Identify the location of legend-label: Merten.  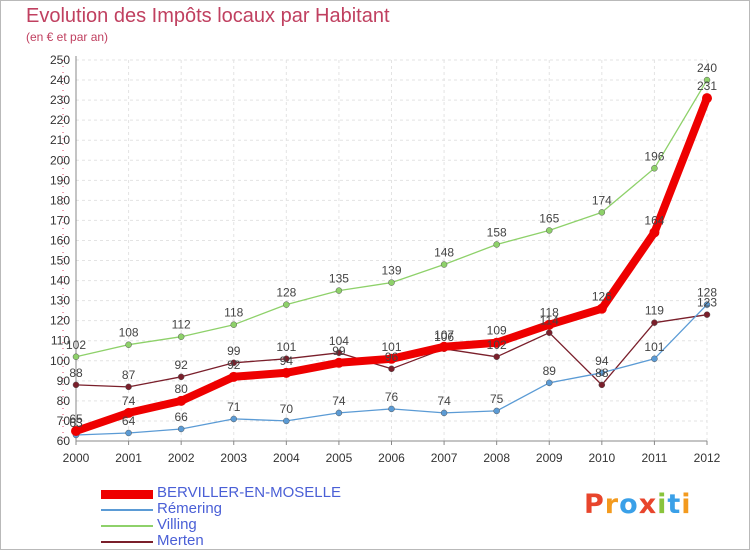
(180, 540).